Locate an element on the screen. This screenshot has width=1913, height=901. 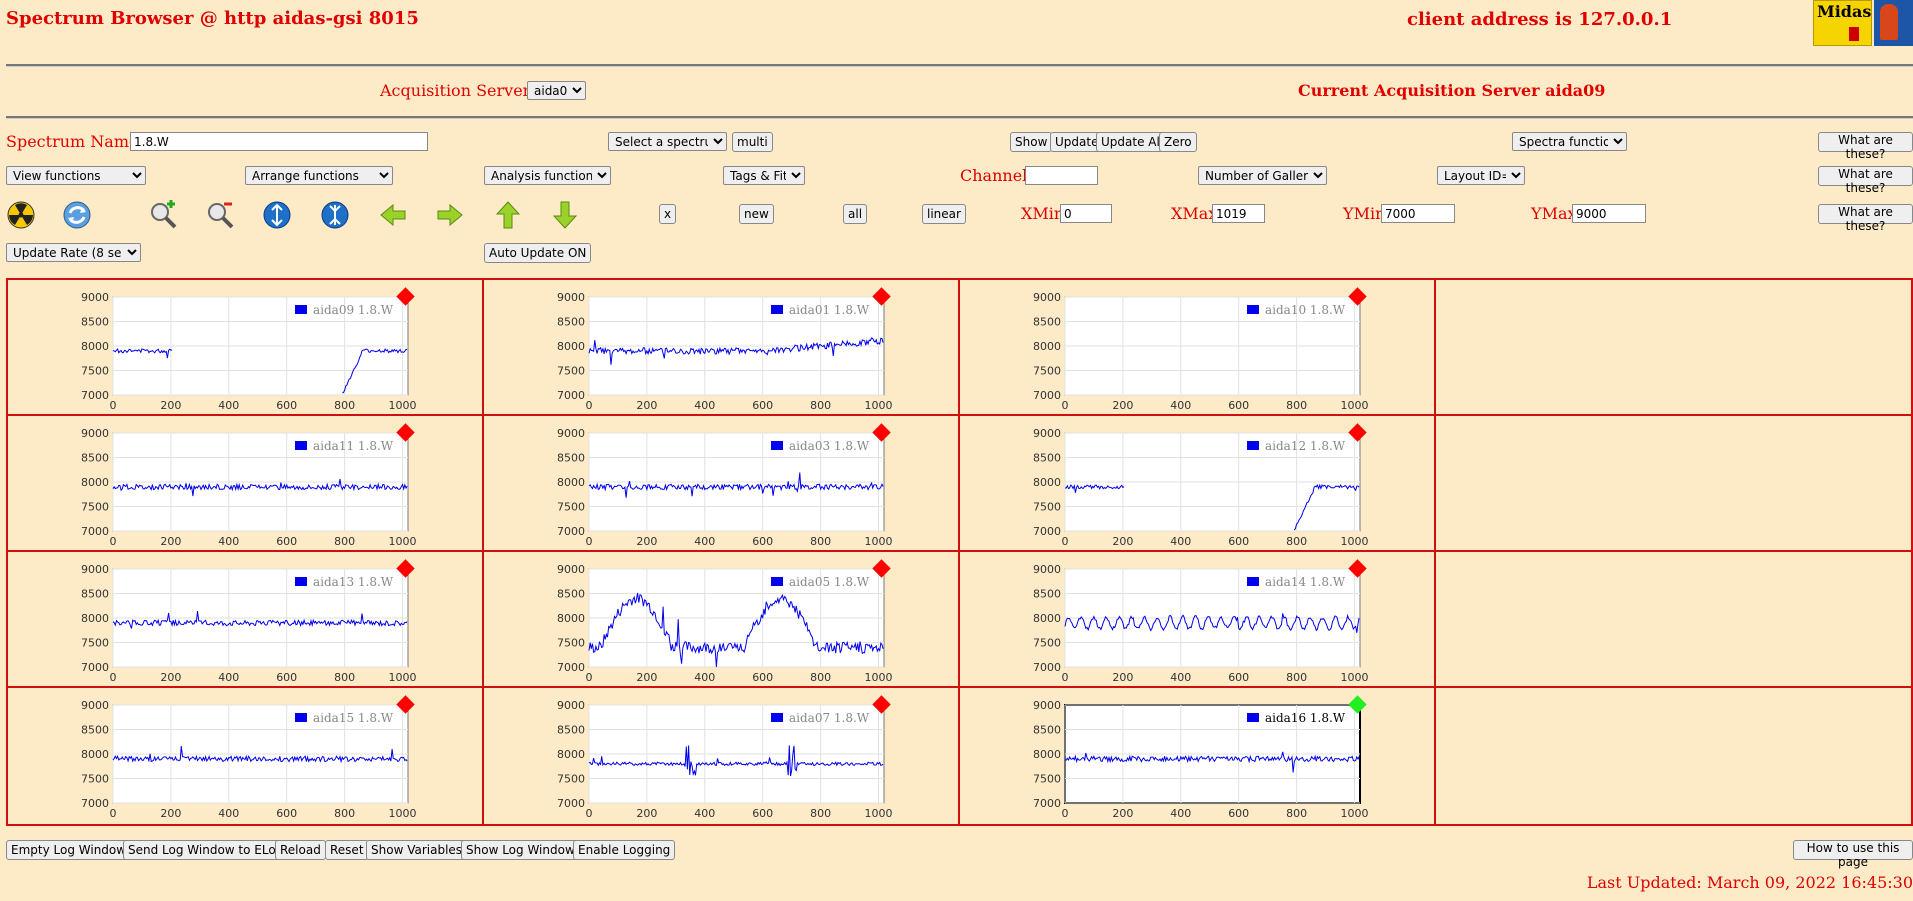
x-tick-label: 200 is located at coordinates (170, 813).